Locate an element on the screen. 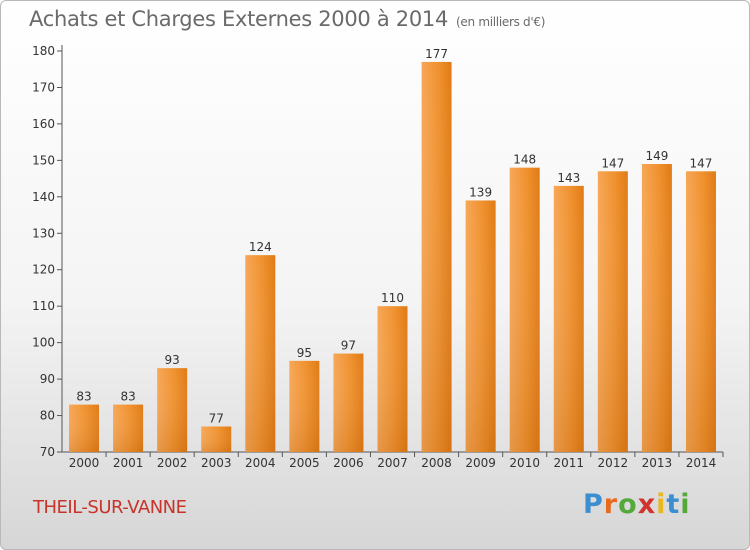 The height and width of the screenshot is (550, 750). y-tick-label: 70 is located at coordinates (47, 452).